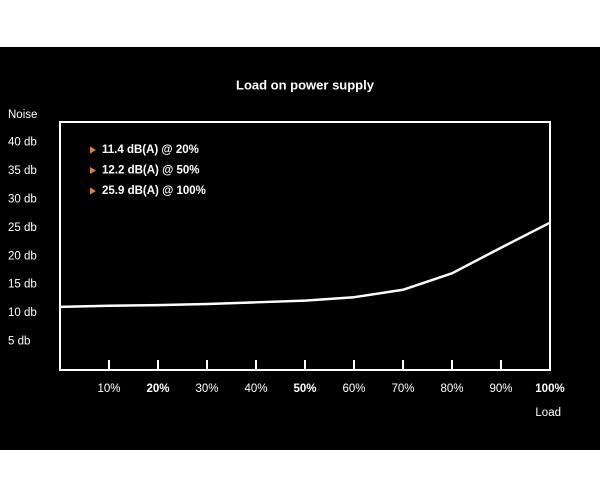 The height and width of the screenshot is (500, 600). What do you see at coordinates (157, 389) in the screenshot?
I see `x-tick-label: 20%` at bounding box center [157, 389].